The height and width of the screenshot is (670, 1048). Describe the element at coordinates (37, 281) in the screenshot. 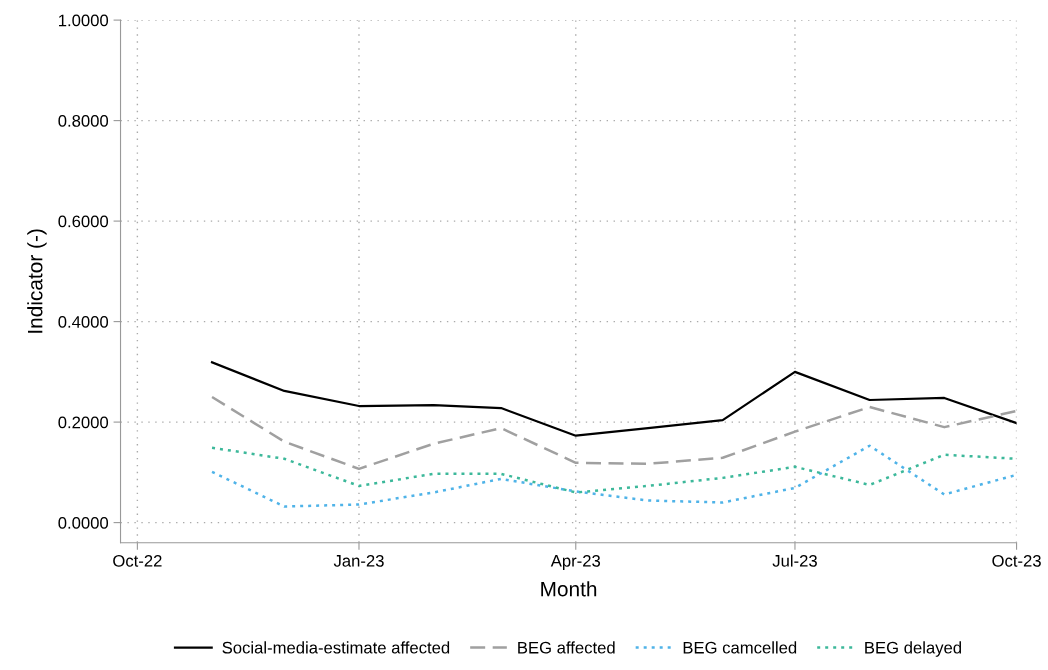

I see `y-axis-title: Indicator (-)` at that location.